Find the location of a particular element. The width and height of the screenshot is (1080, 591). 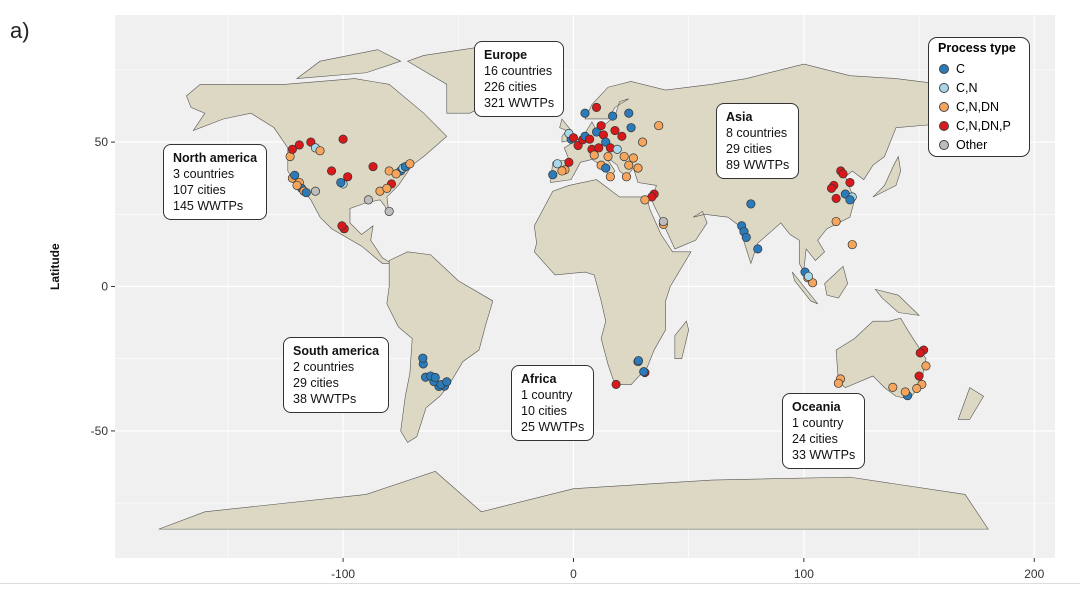

landmass-antarctica is located at coordinates (573, 500).